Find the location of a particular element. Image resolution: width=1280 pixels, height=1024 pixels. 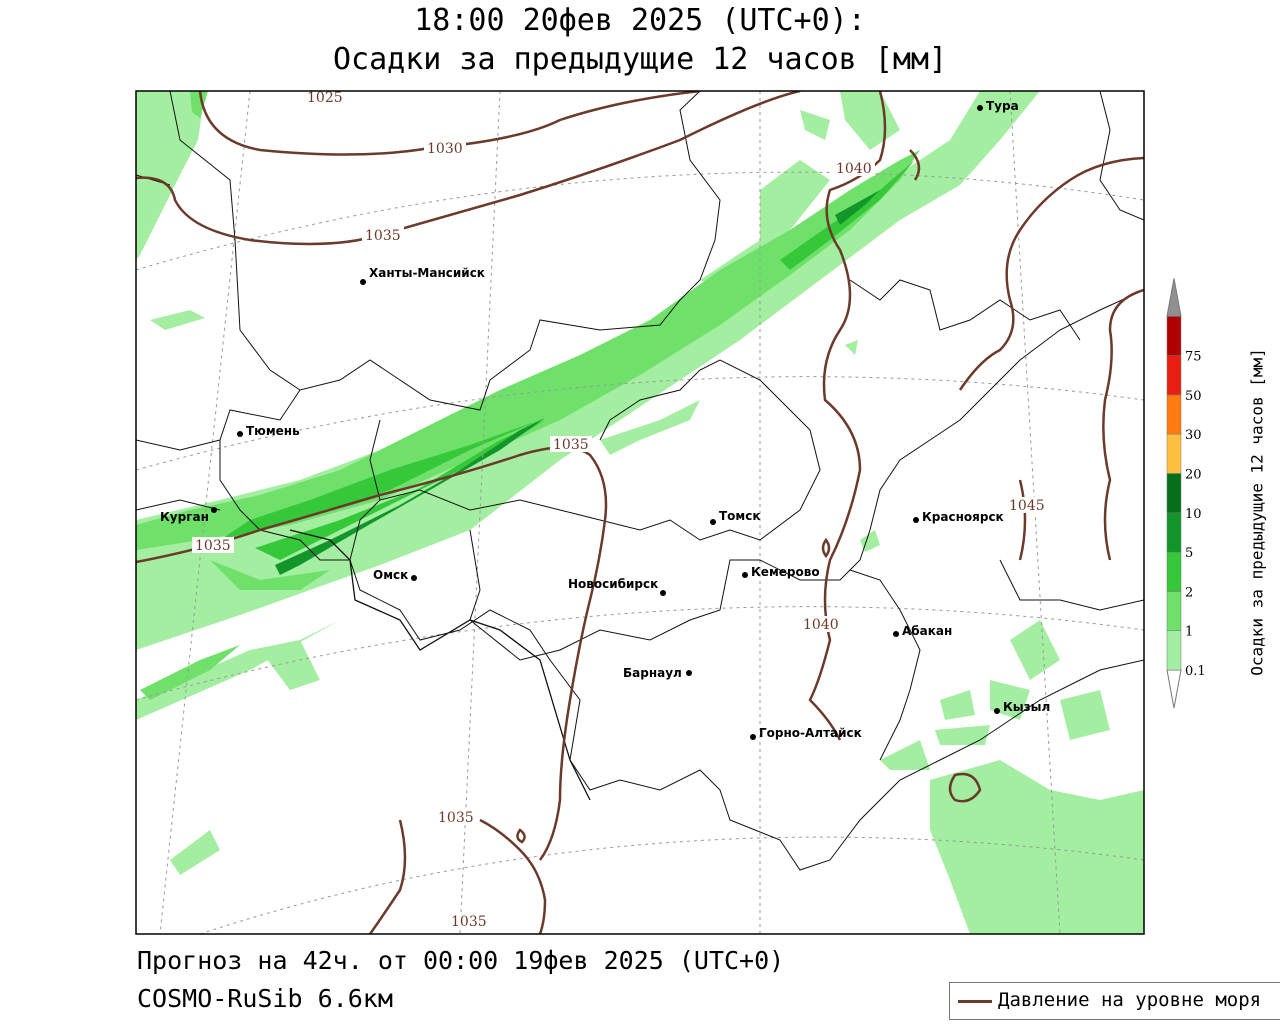

country-border is located at coordinates (440, 665).